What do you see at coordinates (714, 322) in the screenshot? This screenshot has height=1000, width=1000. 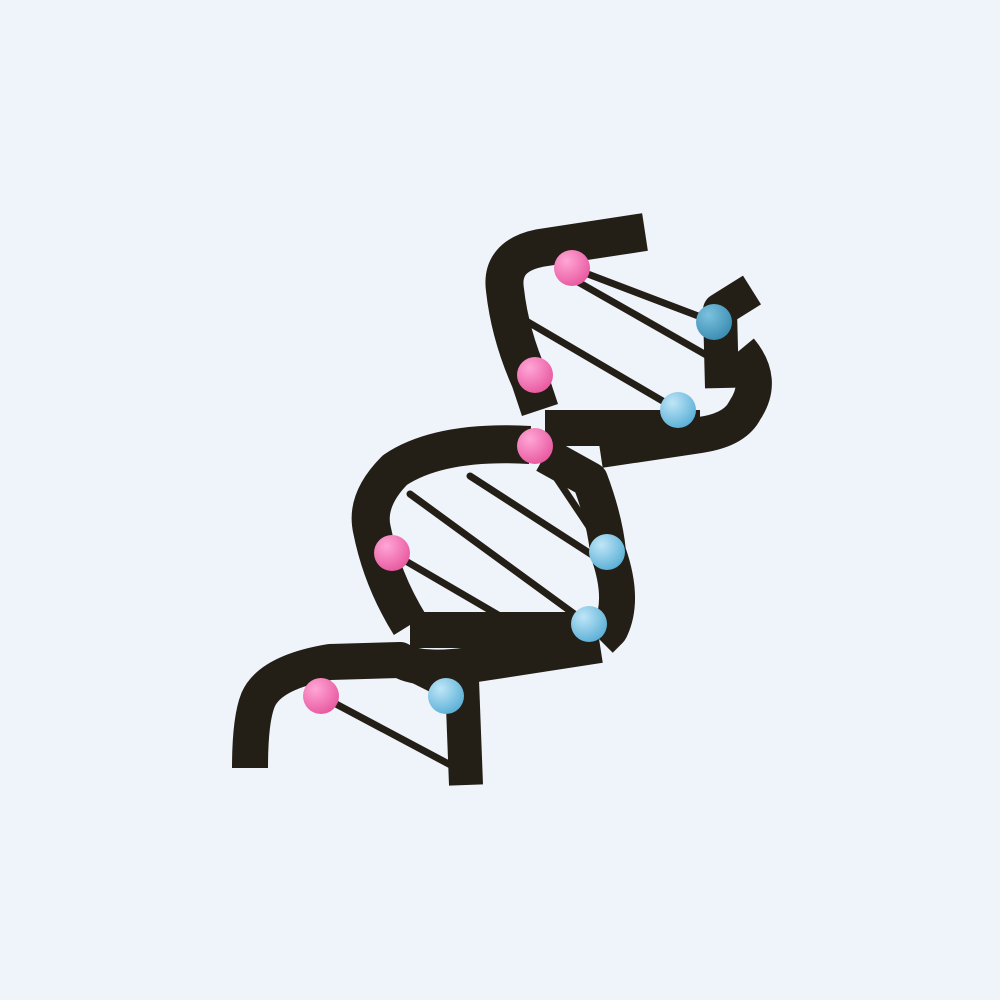 I see `nucleotide-teal` at bounding box center [714, 322].